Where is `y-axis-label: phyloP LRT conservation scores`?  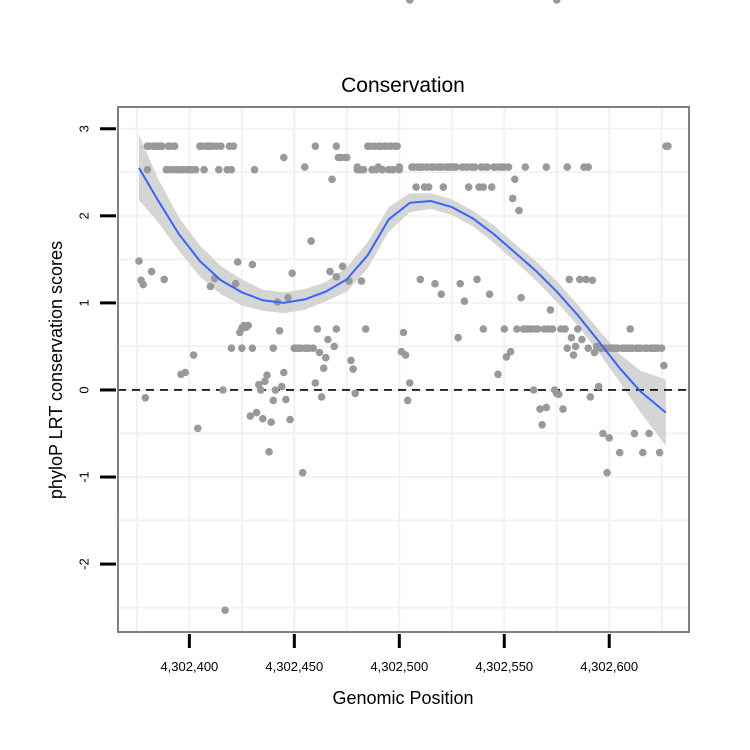
y-axis-label: phyloP LRT conservation scores is located at coordinates (56, 370).